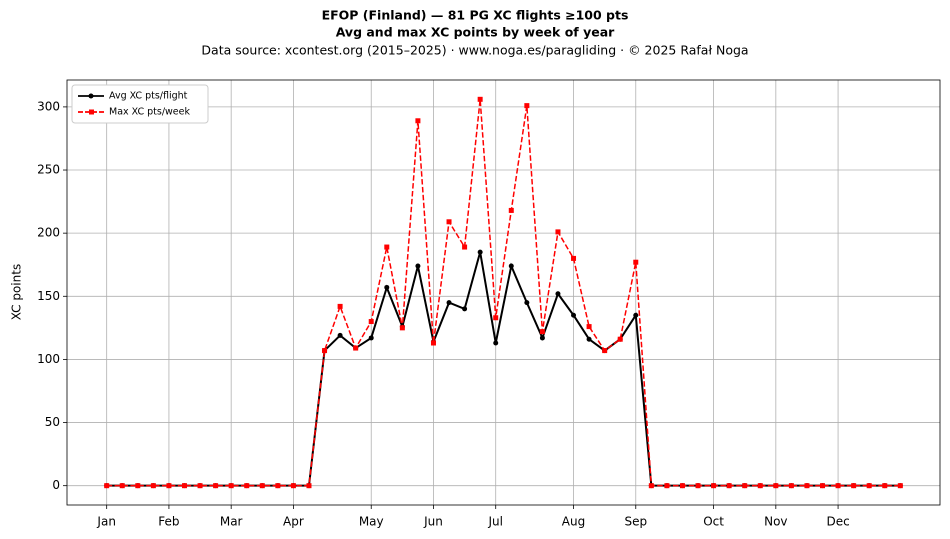  I want to click on x-tick-label: Jul, so click(494, 522).